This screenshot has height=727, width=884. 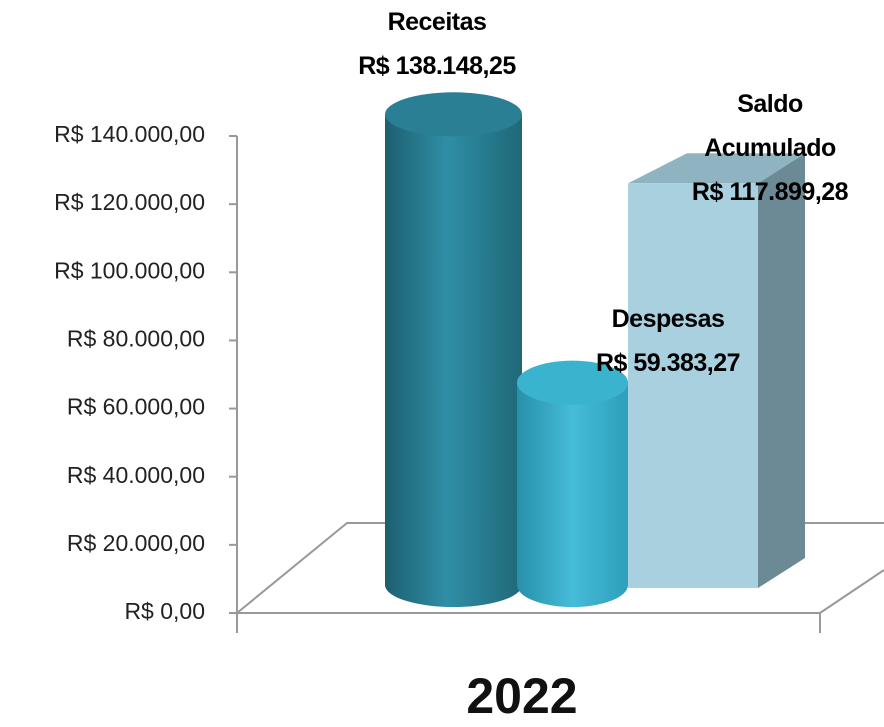 I want to click on y-tick-label: R$ 100.000,00, so click(x=129, y=270).